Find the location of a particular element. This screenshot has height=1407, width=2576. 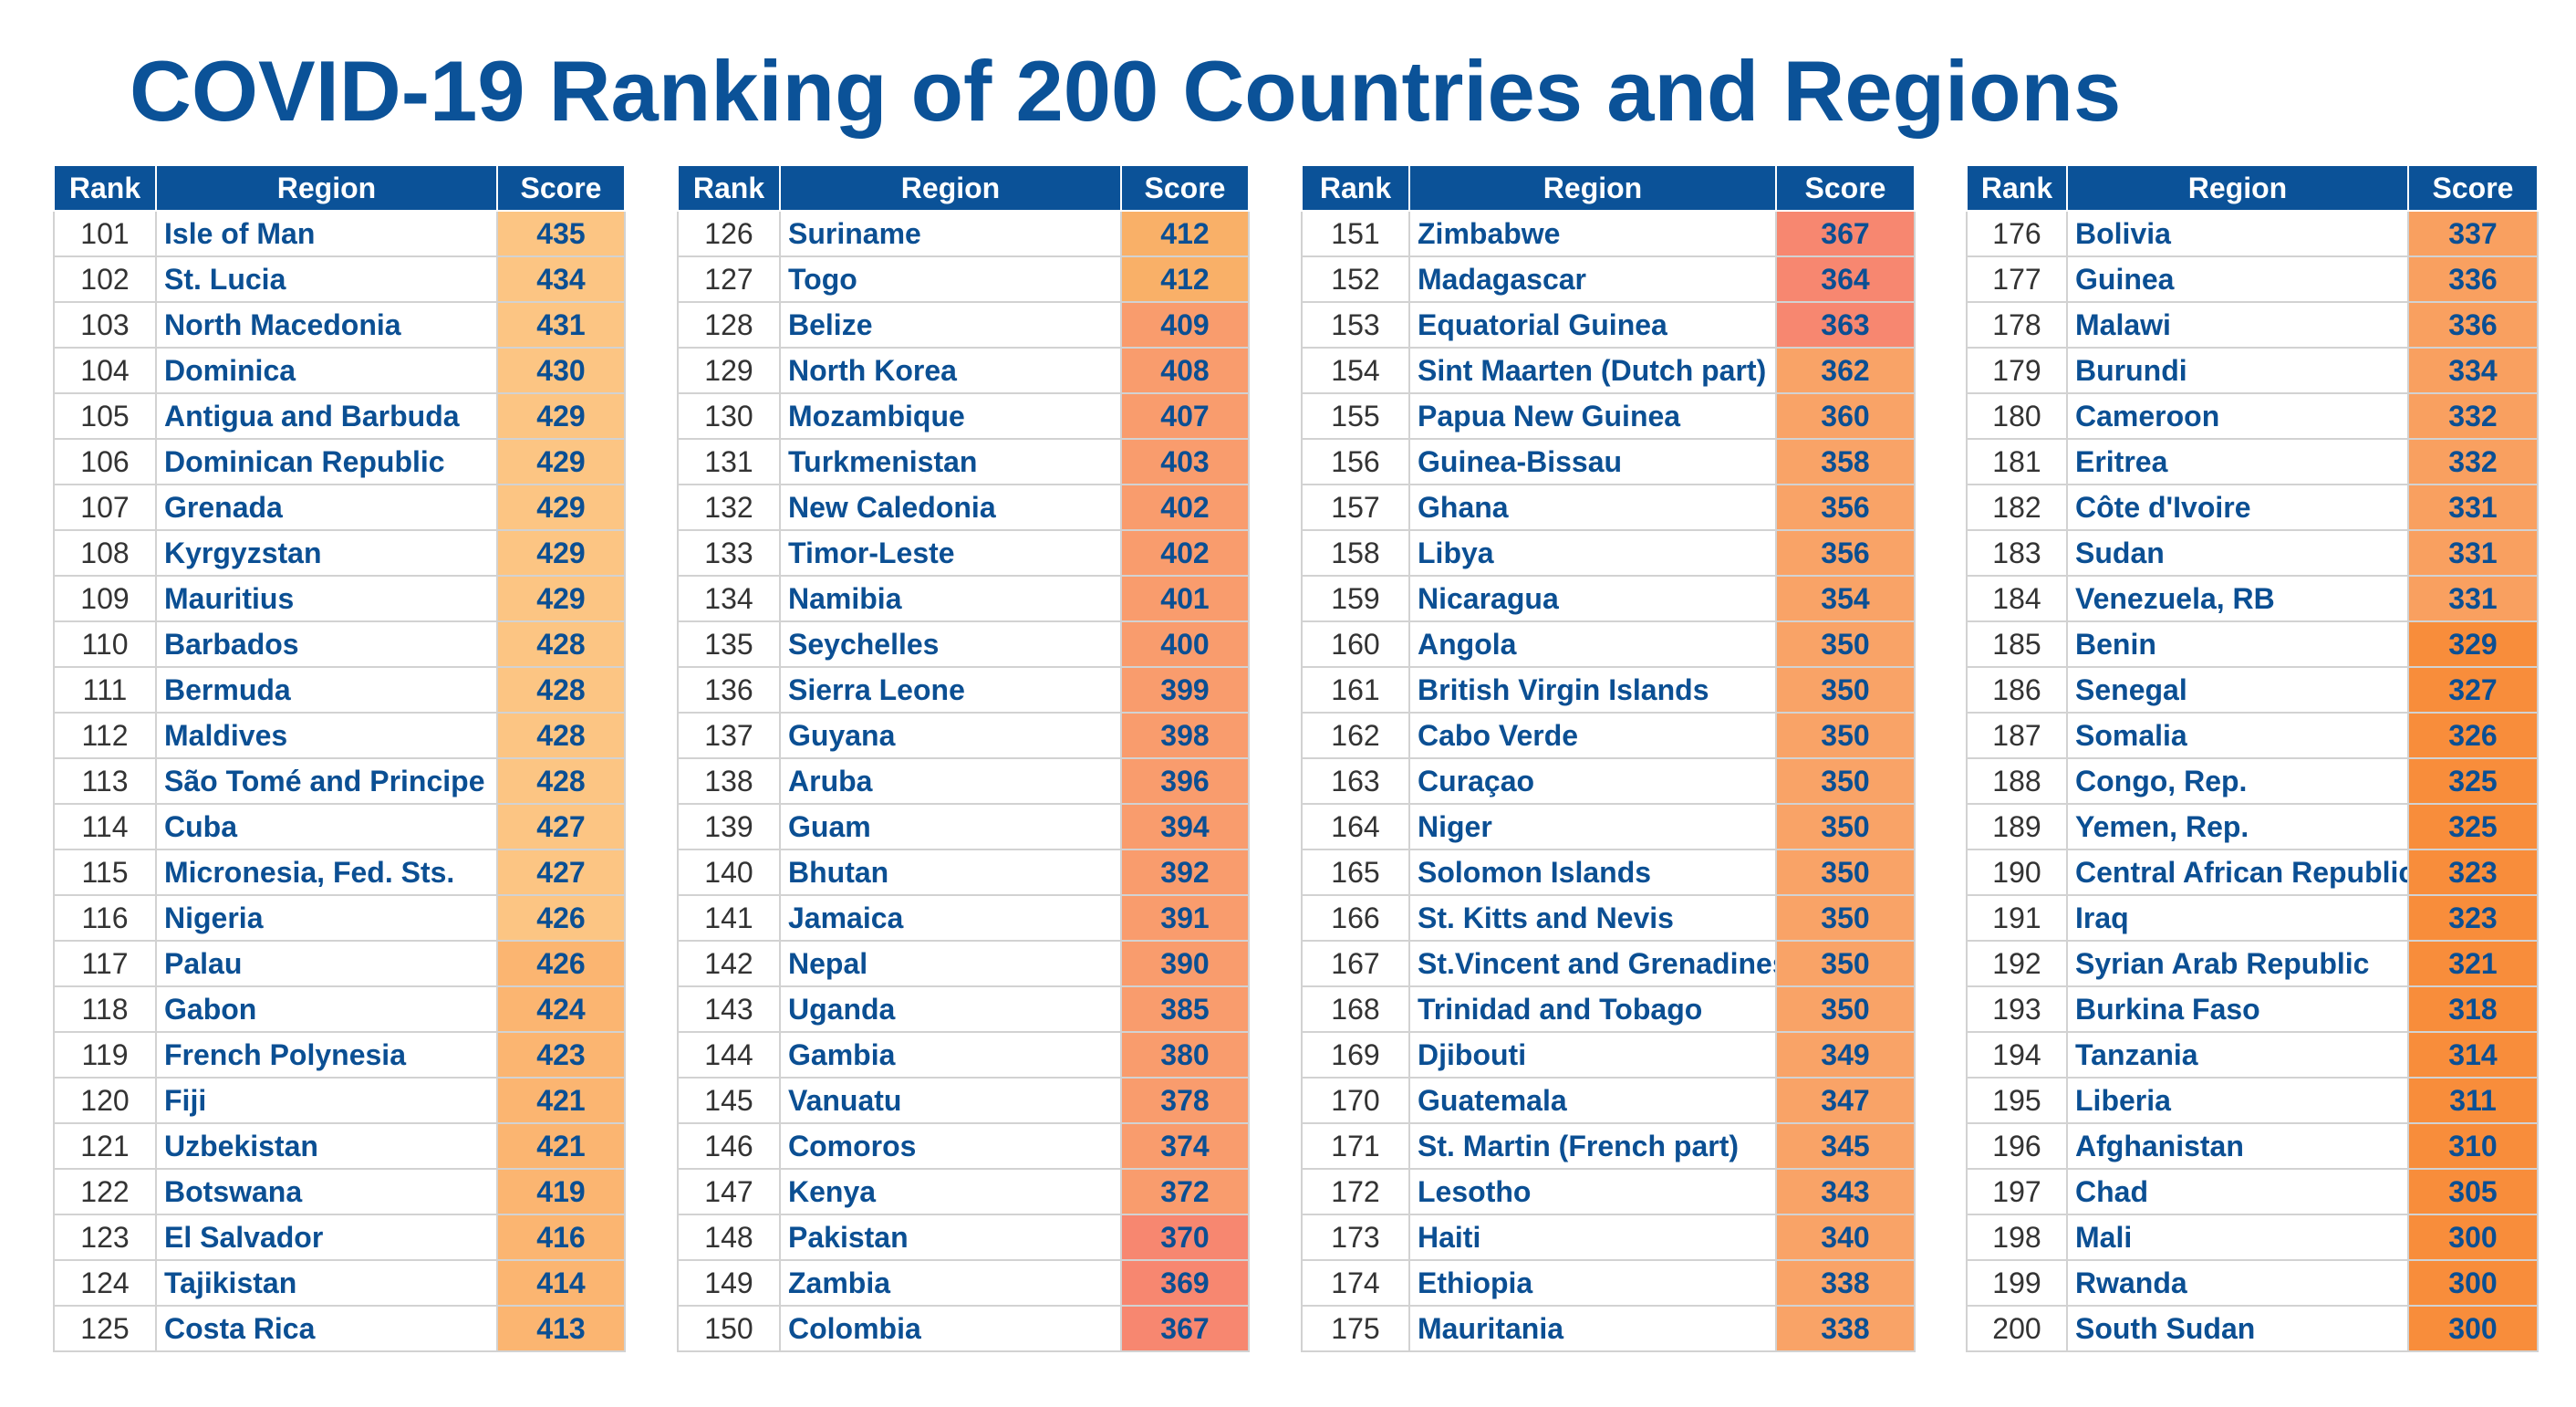

table-row: 177 Guinea 336 is located at coordinates (2252, 279).